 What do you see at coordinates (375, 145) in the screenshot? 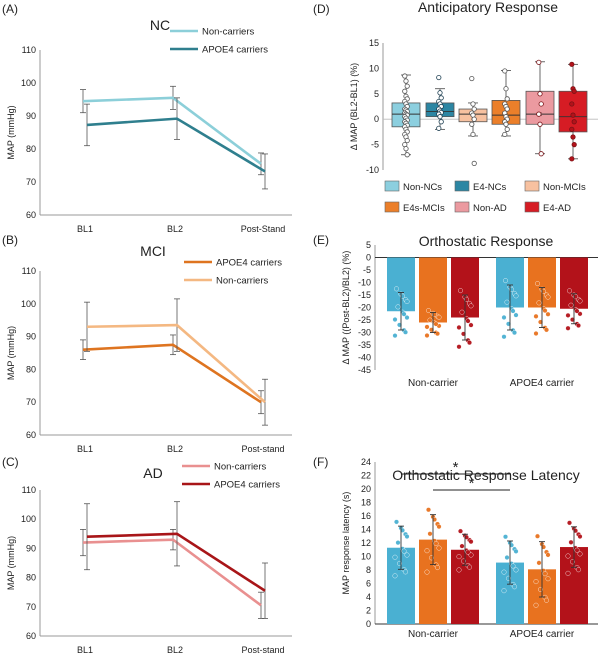
I see `panel-d-ytick-label-1: -5` at bounding box center [375, 145].